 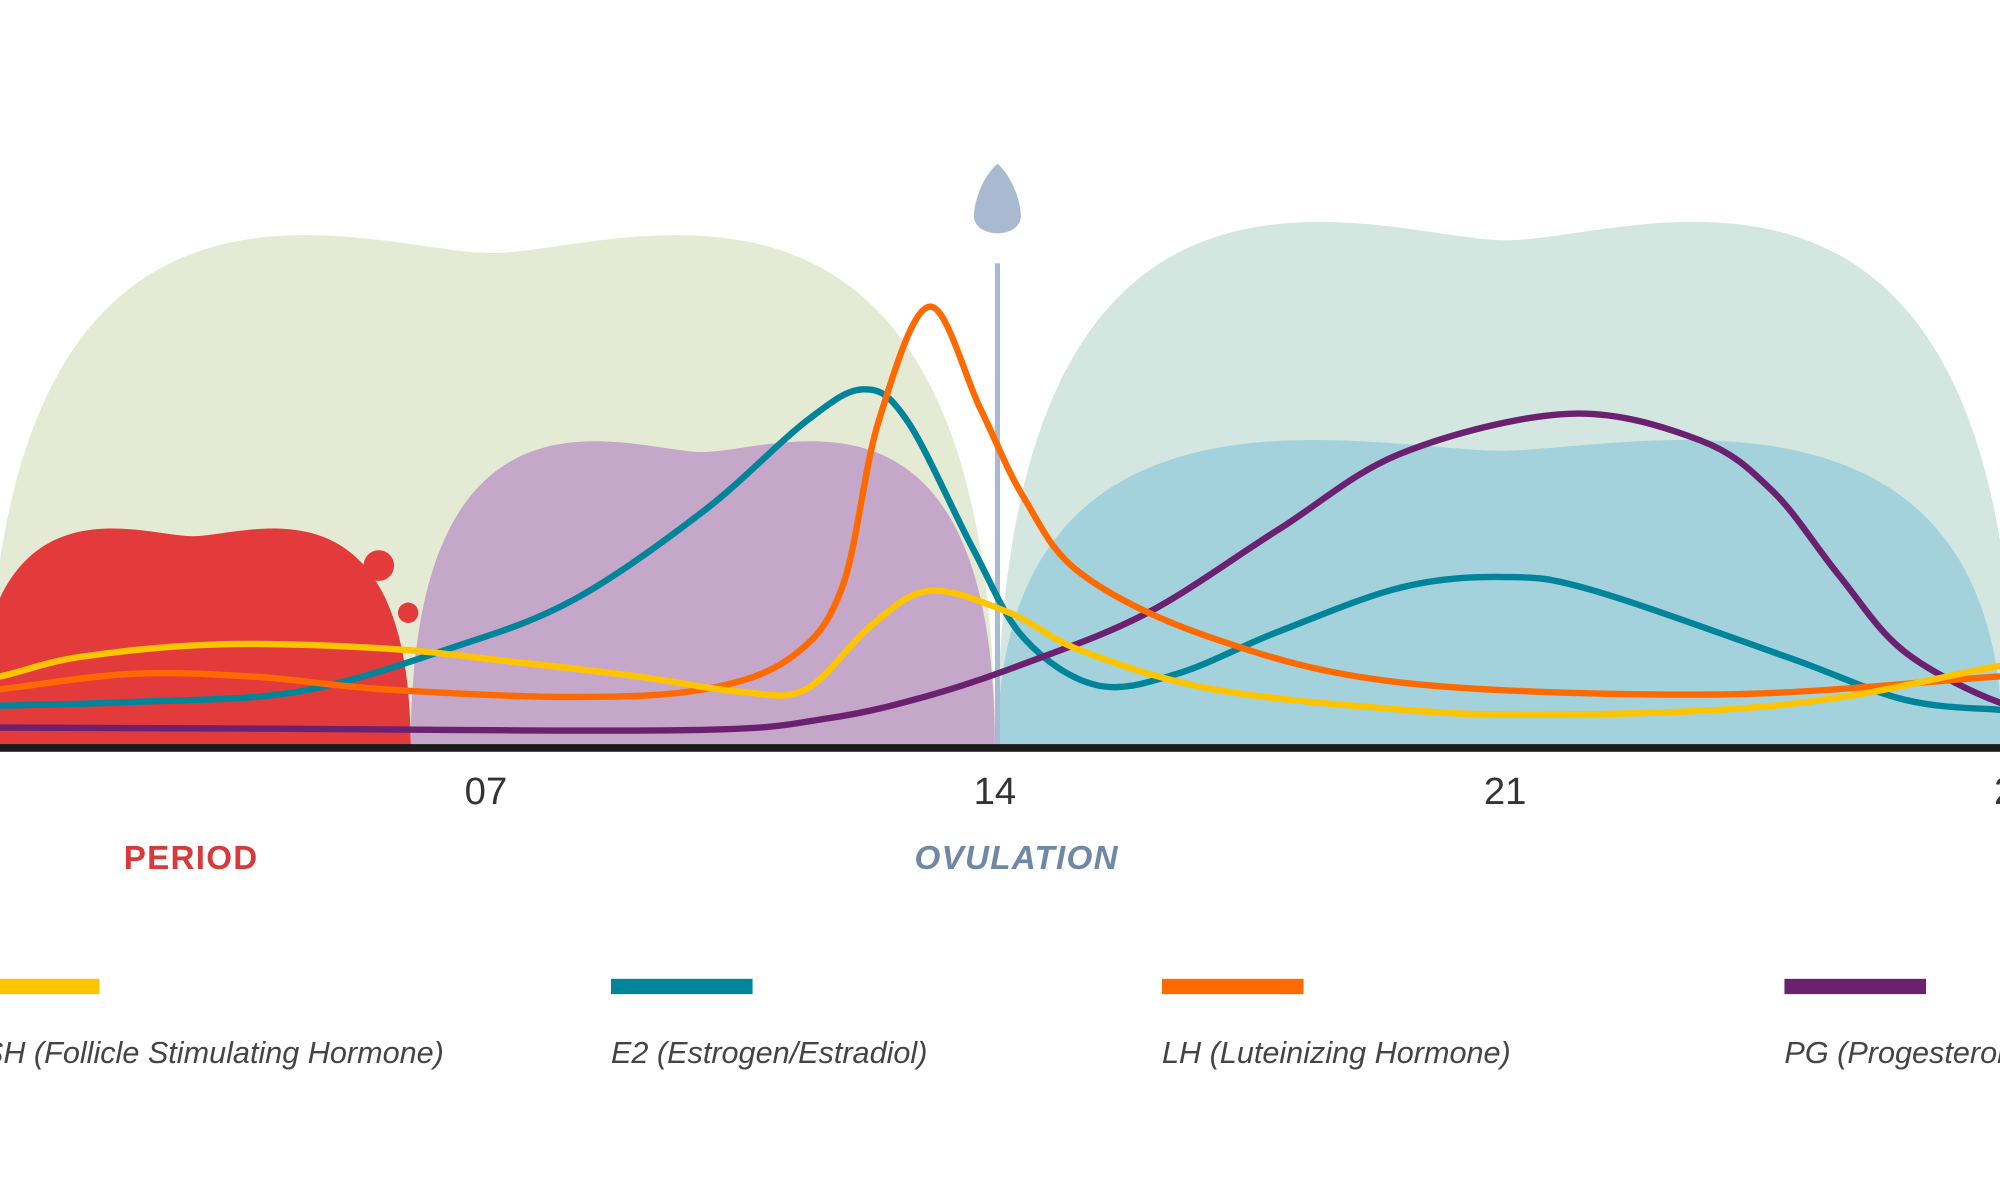 I want to click on tick-label-07: 07, so click(x=486, y=791).